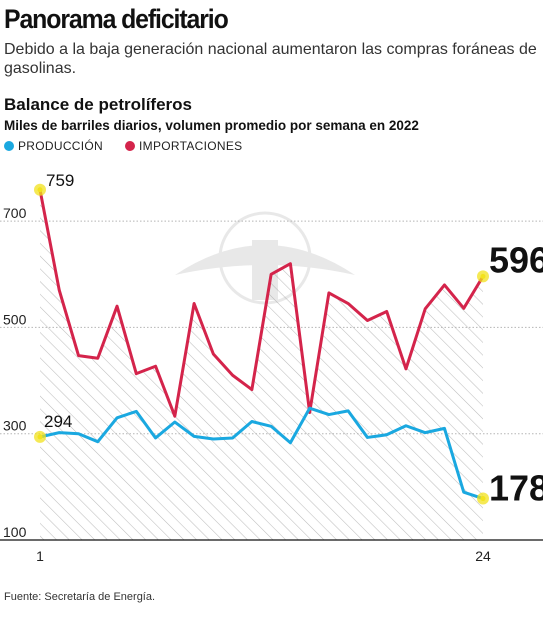  I want to click on headline: Panorama deficitario, so click(116, 19).